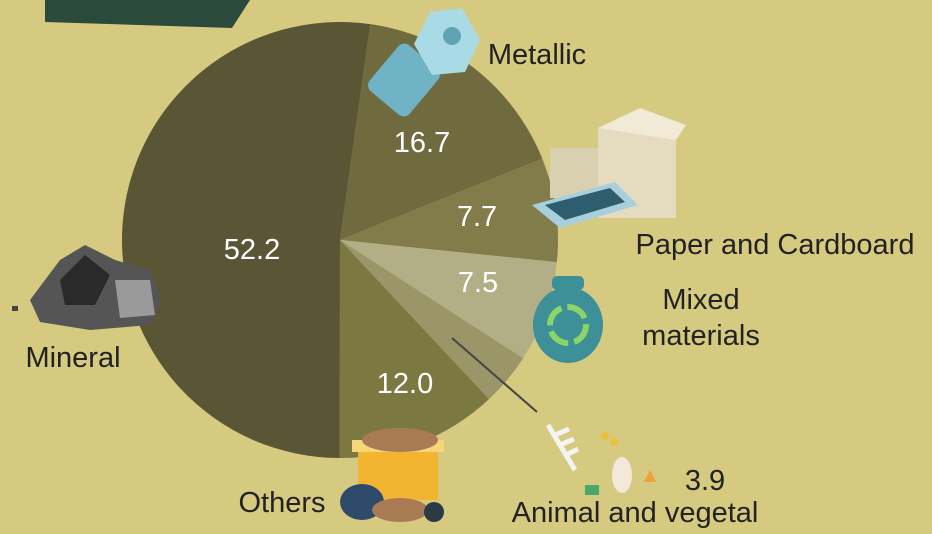 The width and height of the screenshot is (932, 534). I want to click on food-waste-icon, so click(600, 459).